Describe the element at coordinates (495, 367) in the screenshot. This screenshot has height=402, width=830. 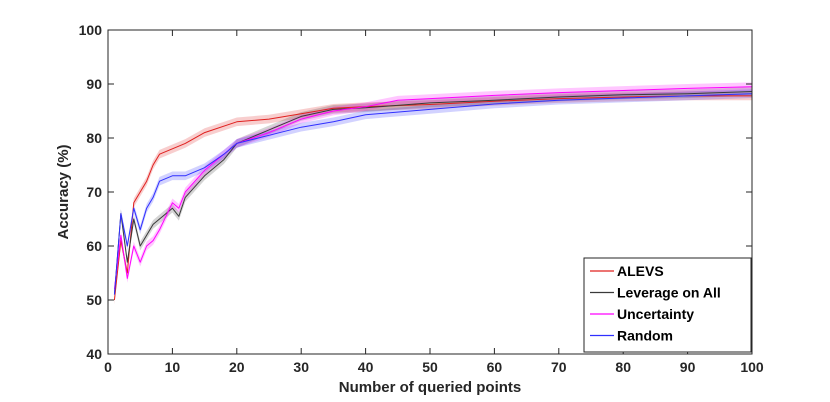
I see `x-tick-label: 60` at that location.